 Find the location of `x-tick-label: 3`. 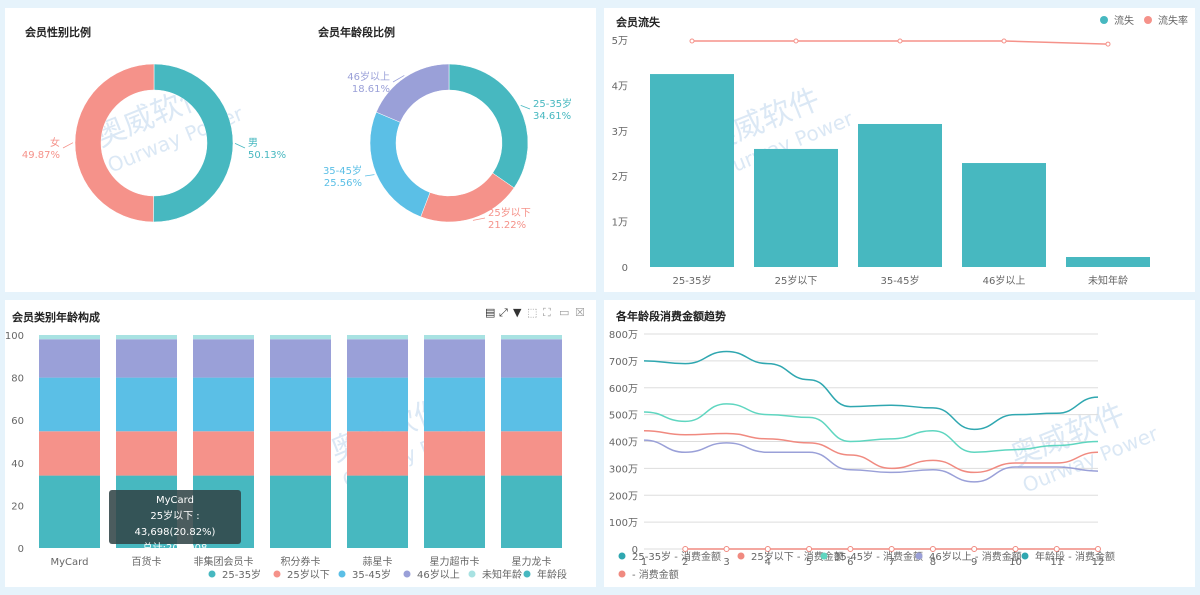

x-tick-label: 3 is located at coordinates (726, 562).